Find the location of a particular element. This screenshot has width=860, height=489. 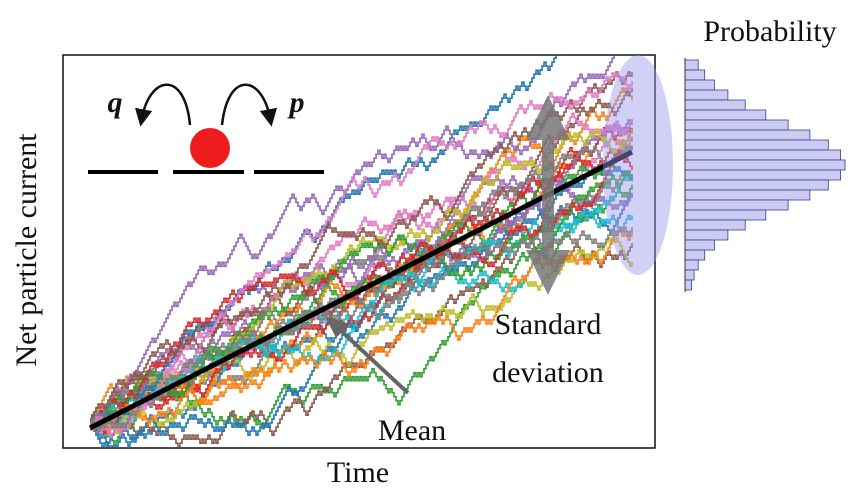

hopping-inset is located at coordinates (206, 128).